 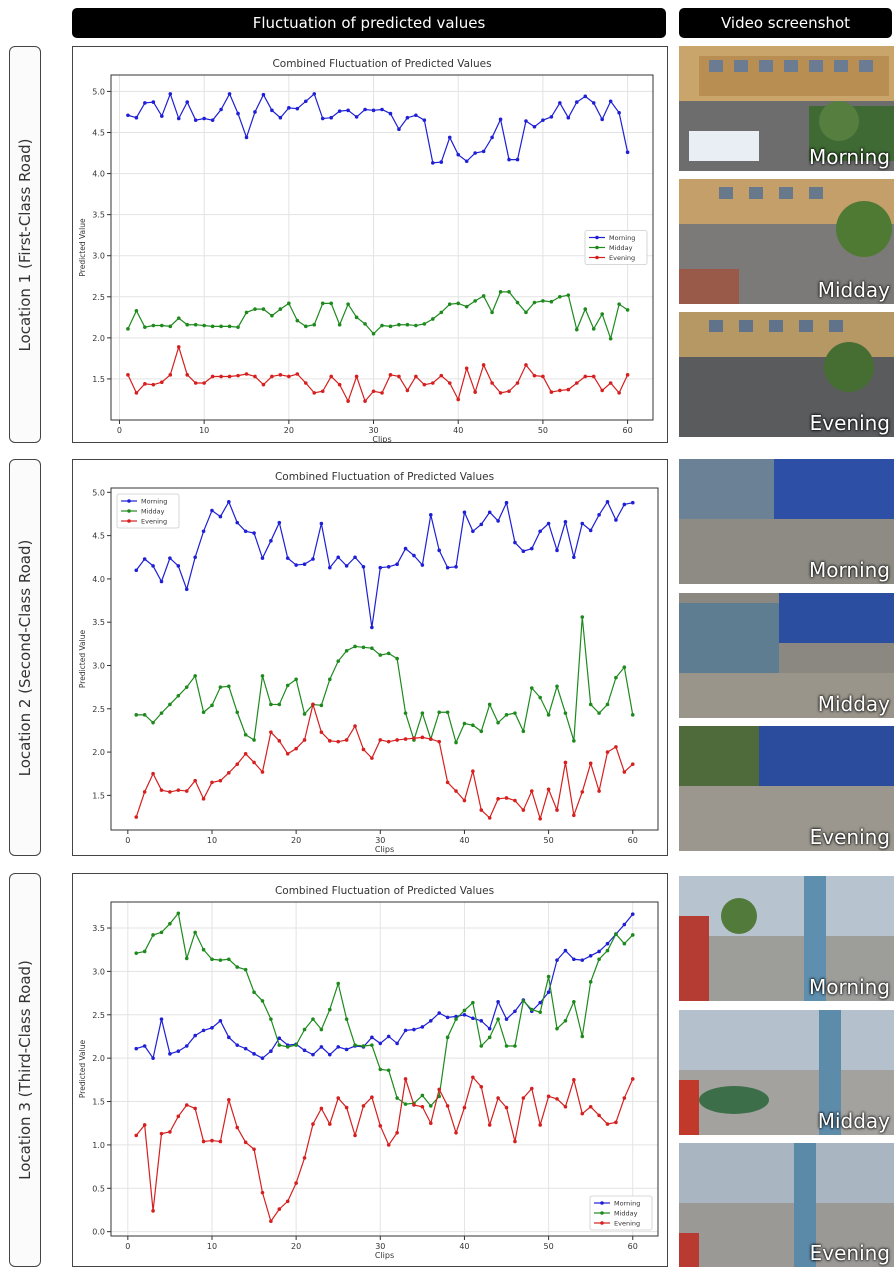 I want to click on chart-3-title: Combined Fluctuation of Predicted Values, so click(x=384, y=891).